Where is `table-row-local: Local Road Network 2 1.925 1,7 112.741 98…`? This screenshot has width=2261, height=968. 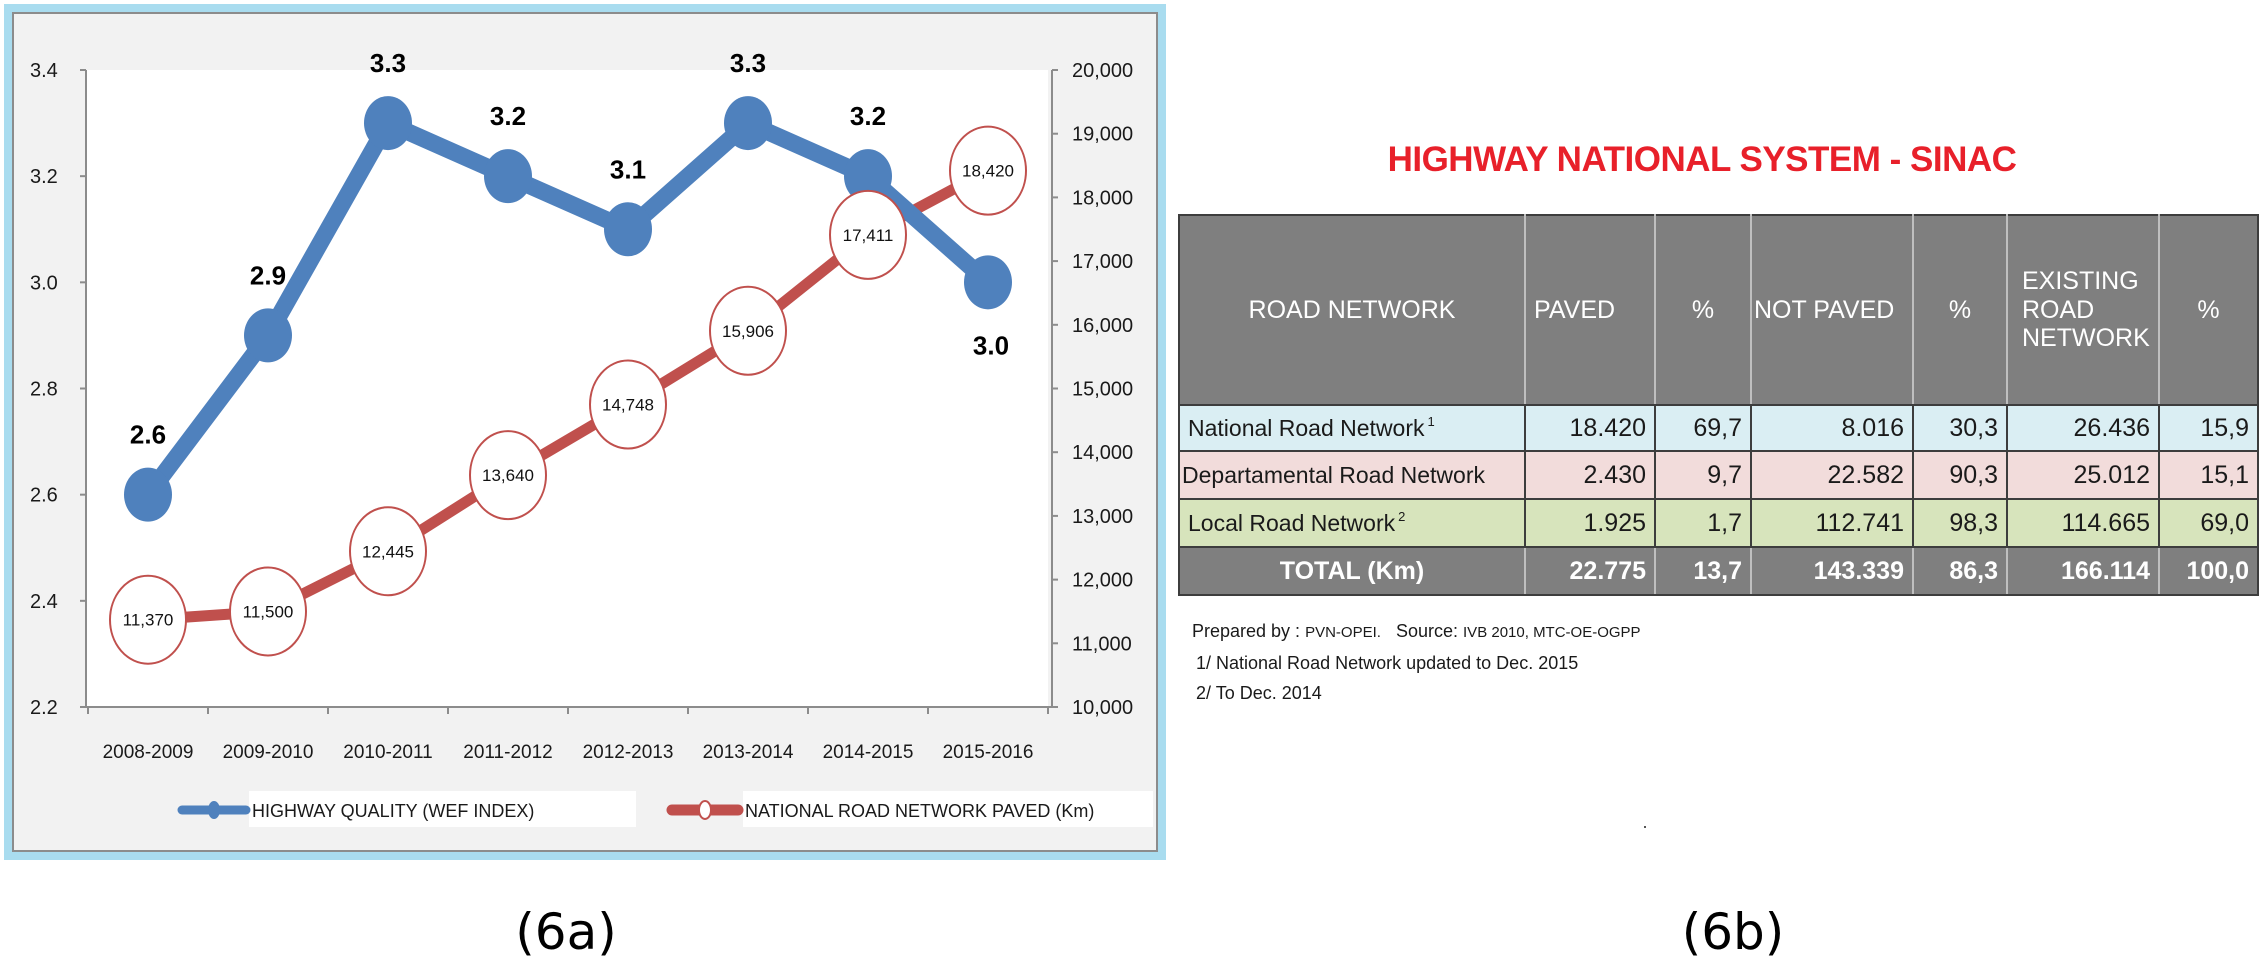 table-row-local: Local Road Network 2 1.925 1,7 112.741 98… is located at coordinates (1718, 523).